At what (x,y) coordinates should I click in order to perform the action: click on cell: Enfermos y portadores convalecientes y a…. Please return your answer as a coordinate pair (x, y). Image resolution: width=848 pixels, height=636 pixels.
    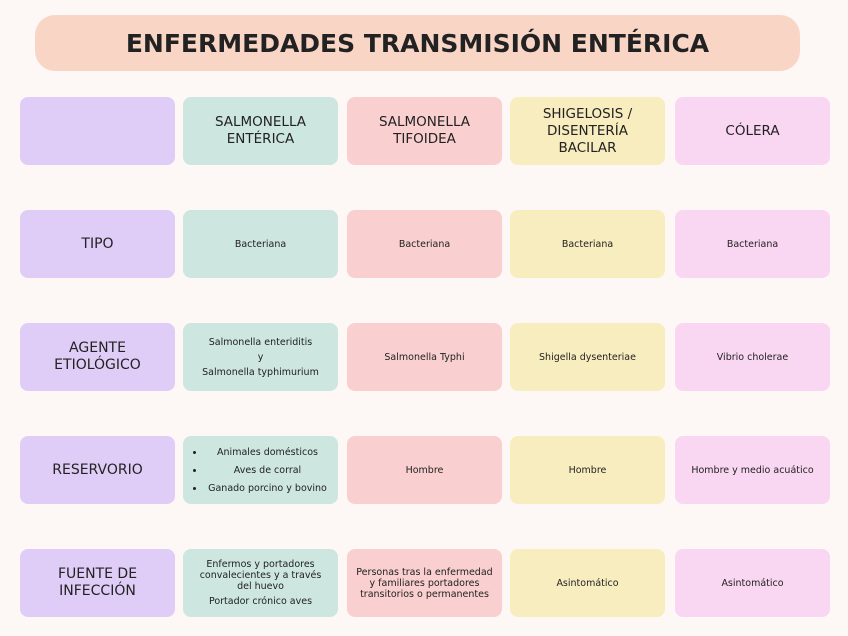
    Looking at the image, I should click on (260, 583).